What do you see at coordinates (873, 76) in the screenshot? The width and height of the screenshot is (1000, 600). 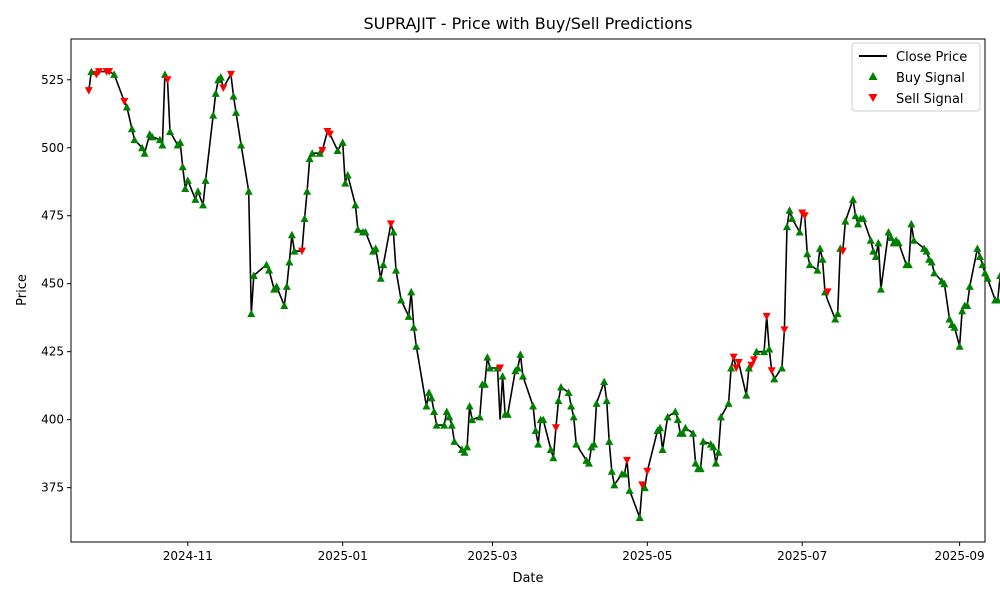 I see `legend-buy-swatch` at bounding box center [873, 76].